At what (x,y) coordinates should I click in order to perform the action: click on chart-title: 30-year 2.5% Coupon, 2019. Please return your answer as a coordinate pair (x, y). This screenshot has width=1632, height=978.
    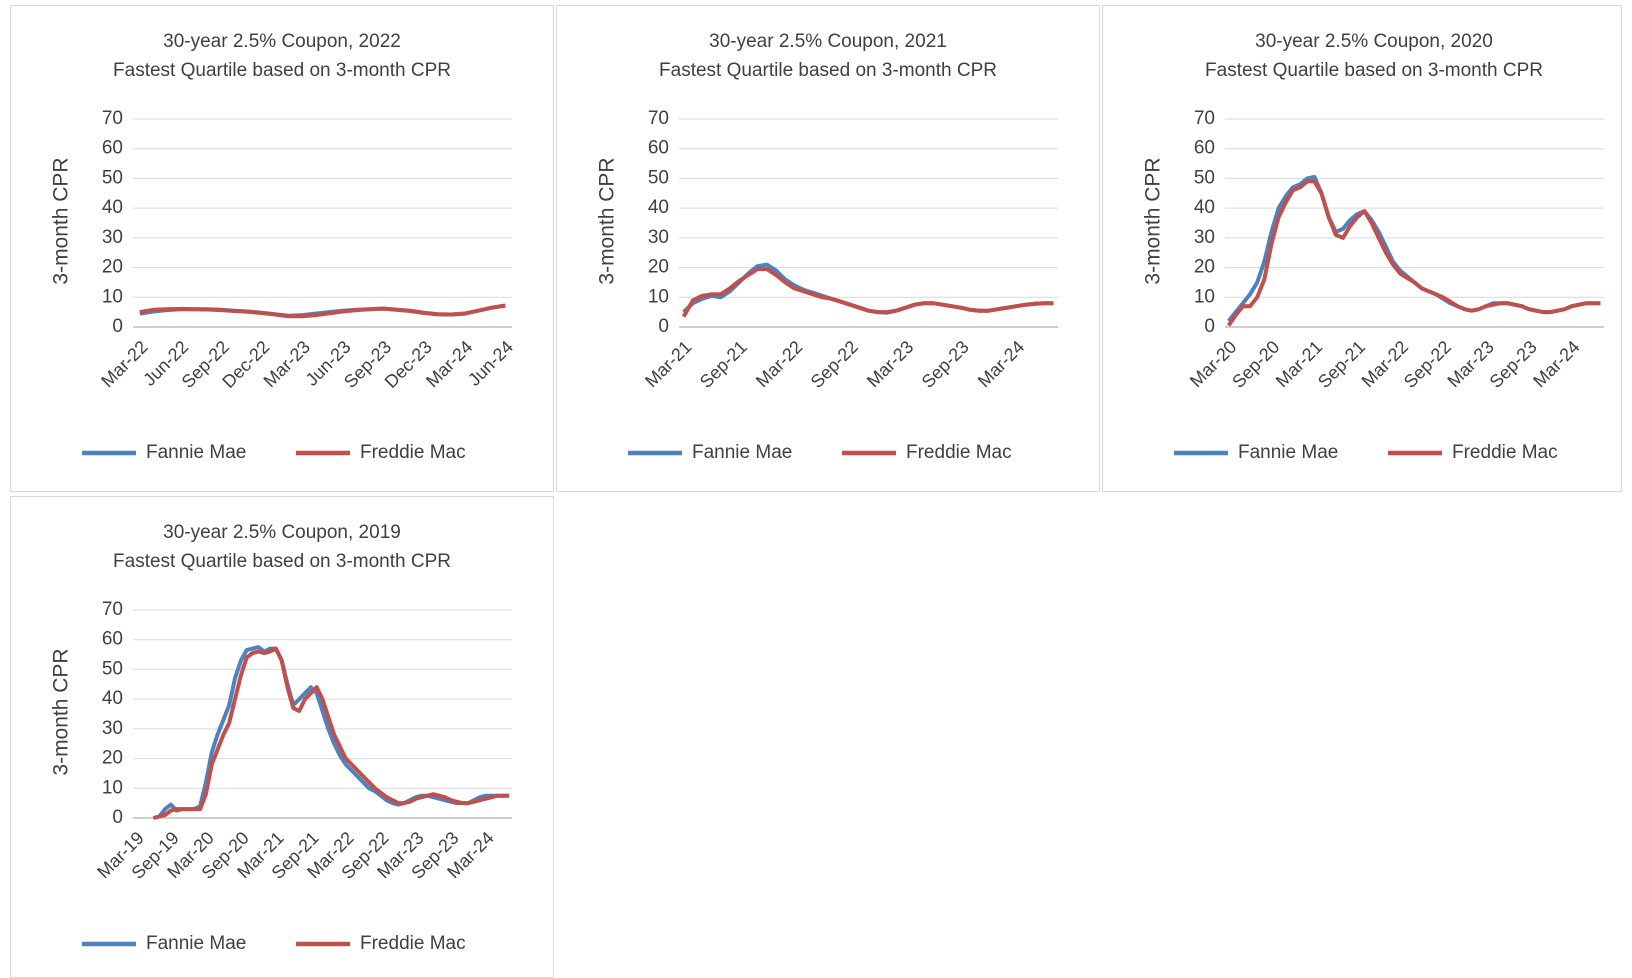
    Looking at the image, I should click on (282, 532).